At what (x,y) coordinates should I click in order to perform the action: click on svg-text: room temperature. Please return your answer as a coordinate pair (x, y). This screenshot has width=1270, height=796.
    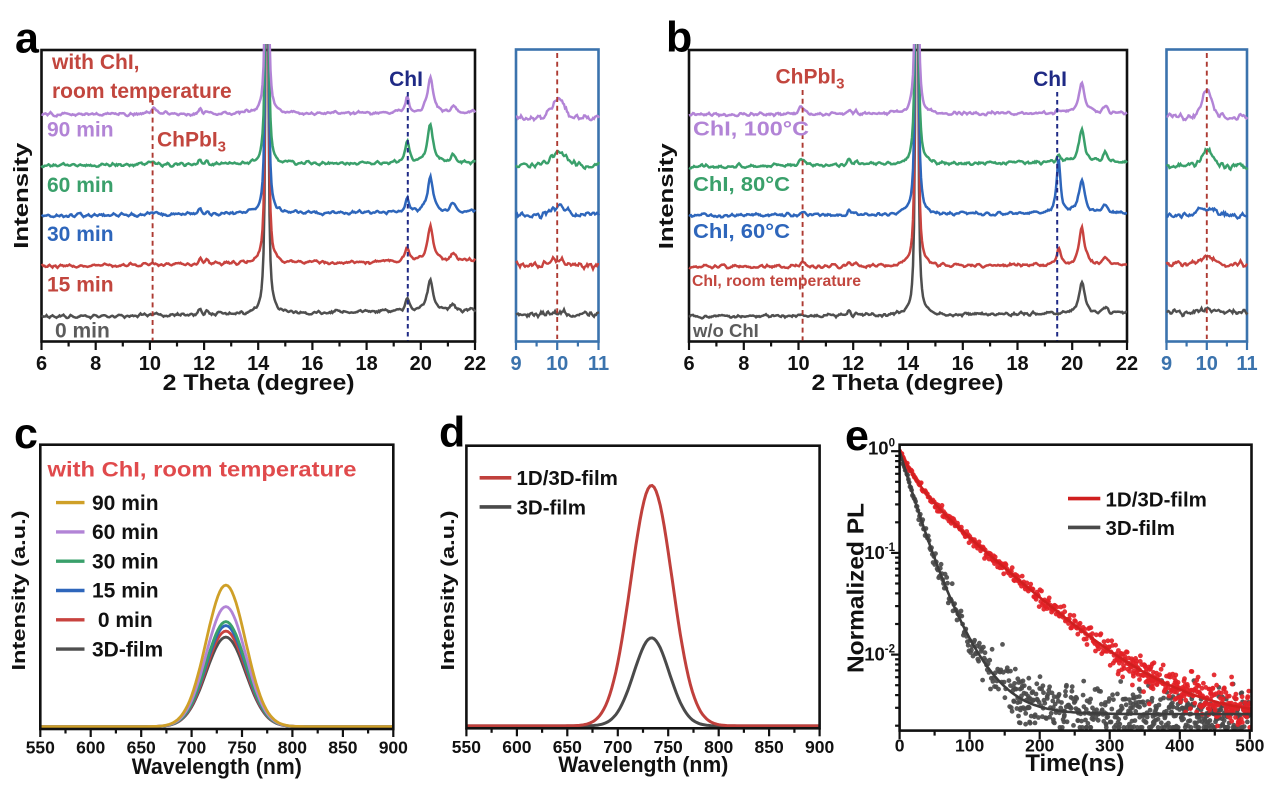
    Looking at the image, I should click on (142, 91).